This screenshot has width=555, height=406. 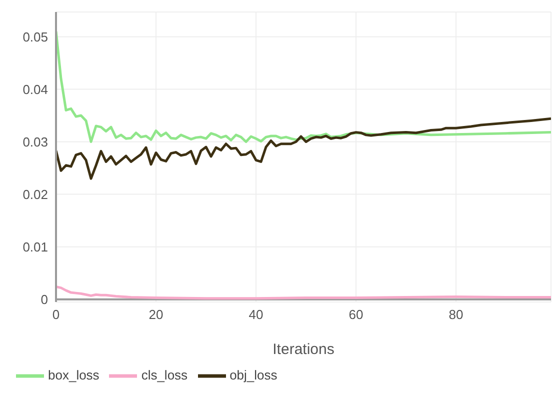 I want to click on x-tick-label: 80, so click(x=456, y=314).